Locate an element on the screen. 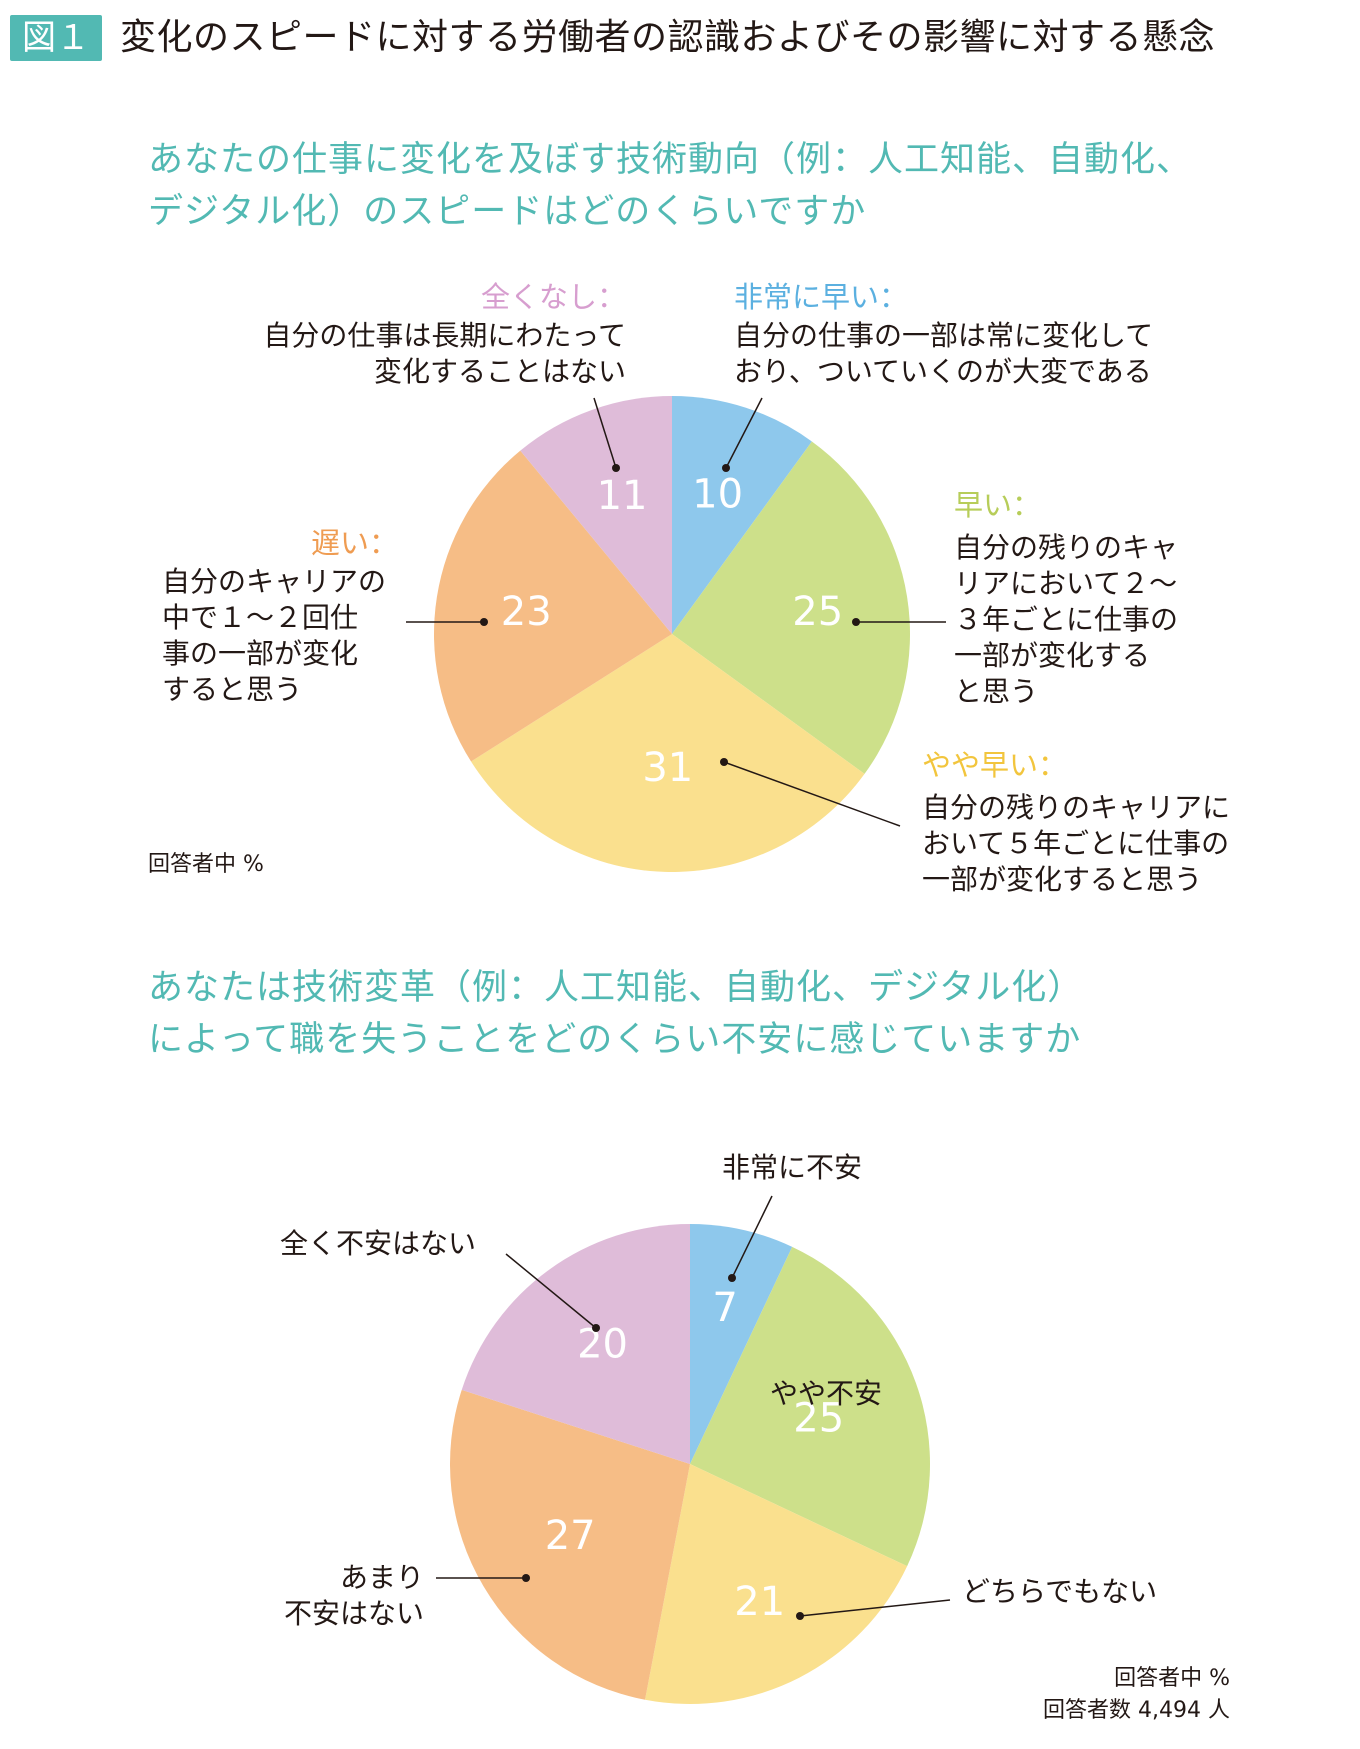  chart1-desc-none: 自分の仕事は長期にわたって 変化することはない is located at coordinates (444, 353).